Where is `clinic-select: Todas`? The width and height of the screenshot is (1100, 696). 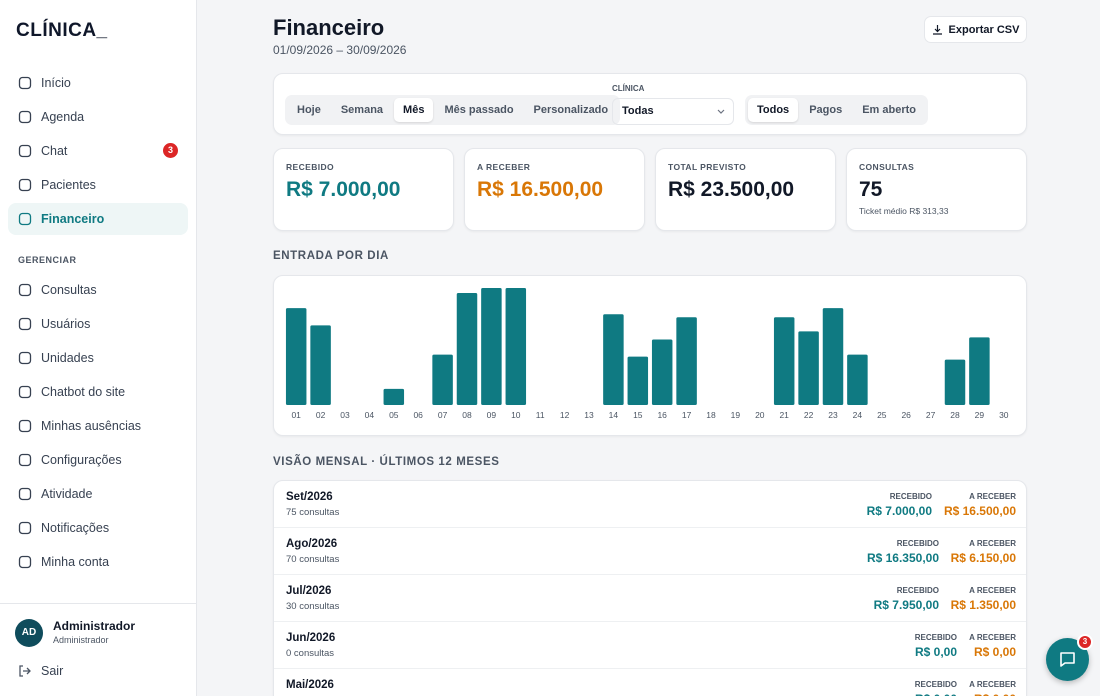 clinic-select: Todas is located at coordinates (673, 111).